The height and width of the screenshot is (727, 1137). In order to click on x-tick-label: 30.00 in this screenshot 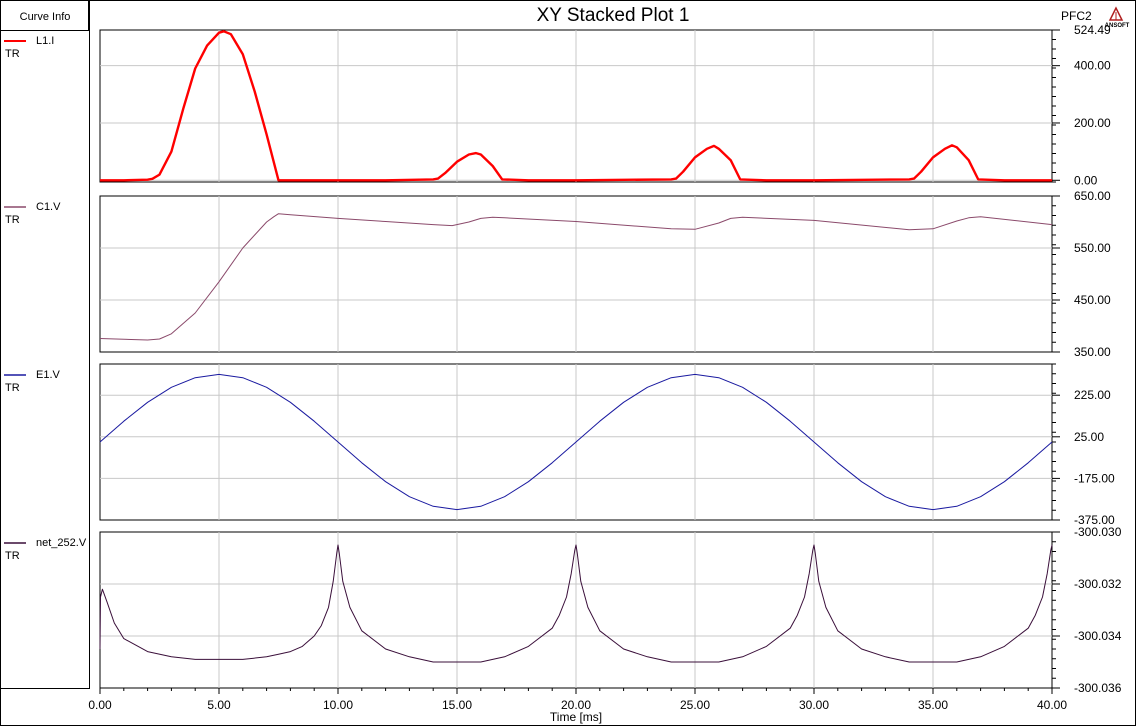, I will do `click(814, 705)`.